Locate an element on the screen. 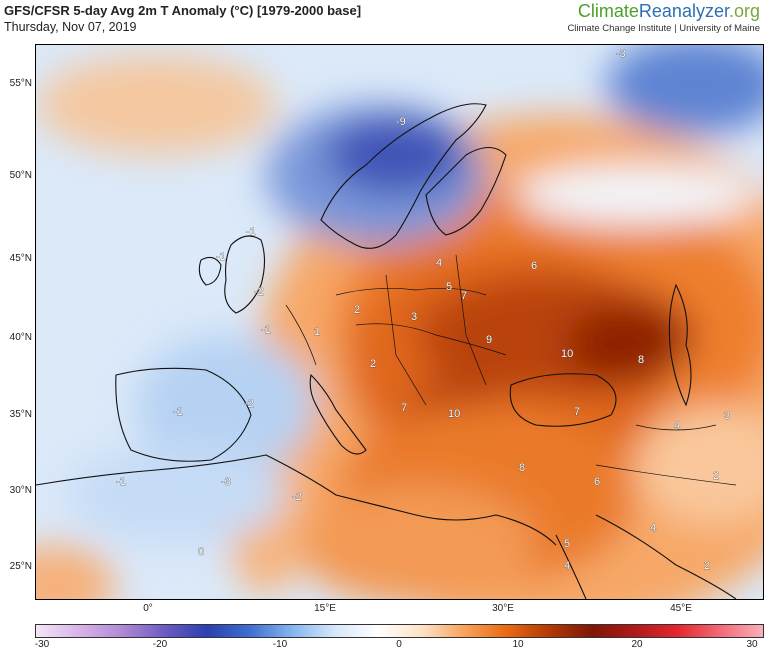  lon-label: 30°E is located at coordinates (503, 608).